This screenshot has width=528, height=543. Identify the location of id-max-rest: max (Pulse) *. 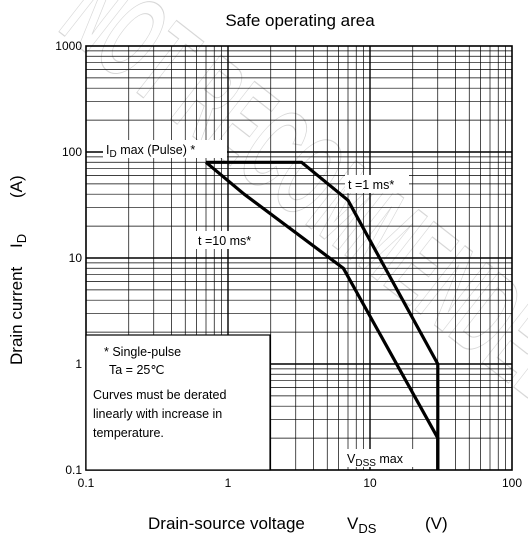
(156, 150).